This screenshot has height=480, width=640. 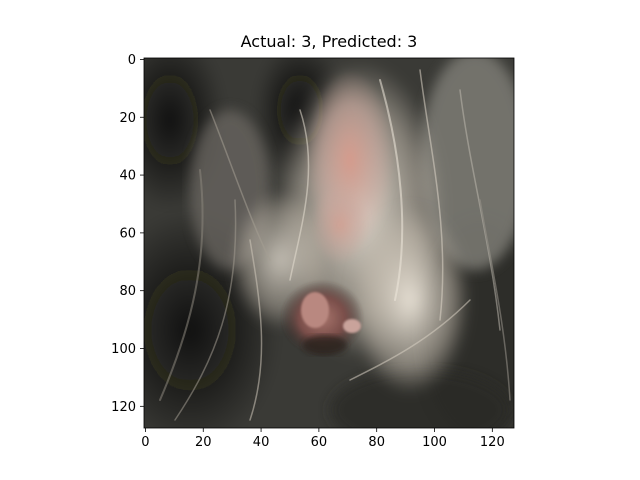 What do you see at coordinates (123, 407) in the screenshot?
I see `y-tick-label: 120` at bounding box center [123, 407].